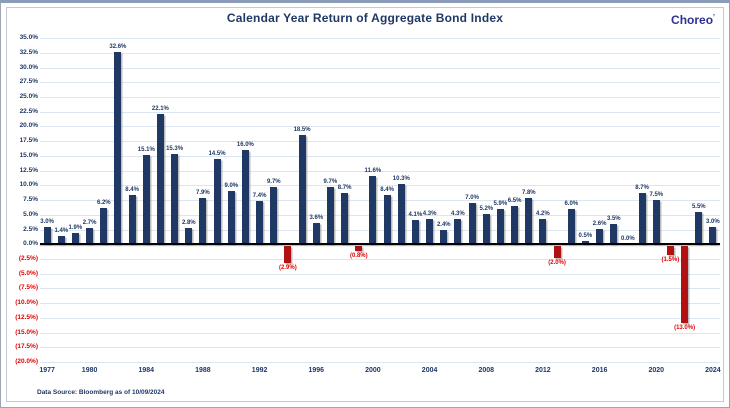  I want to click on y-tick-label: 32.5%, so click(28, 52).